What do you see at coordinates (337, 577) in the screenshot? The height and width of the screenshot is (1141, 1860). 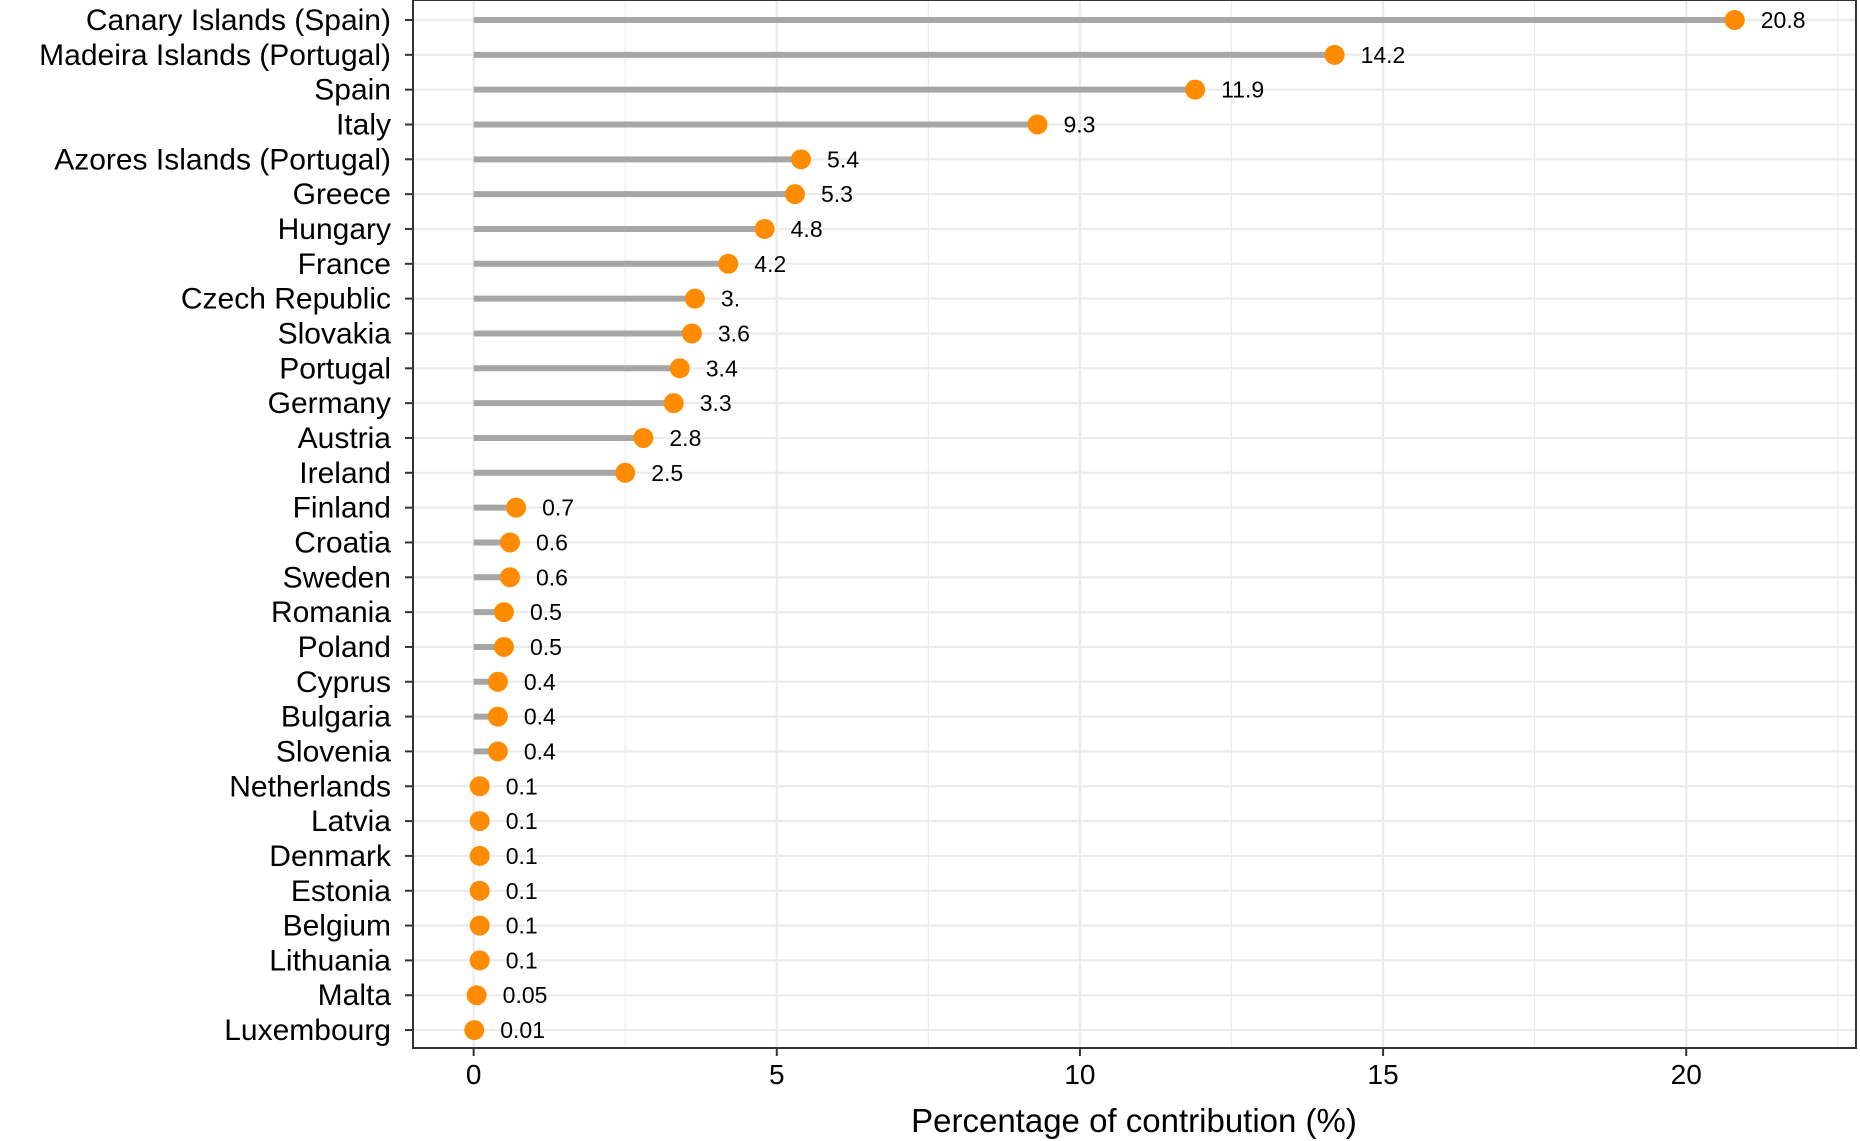 I see `category-label: Sweden` at bounding box center [337, 577].